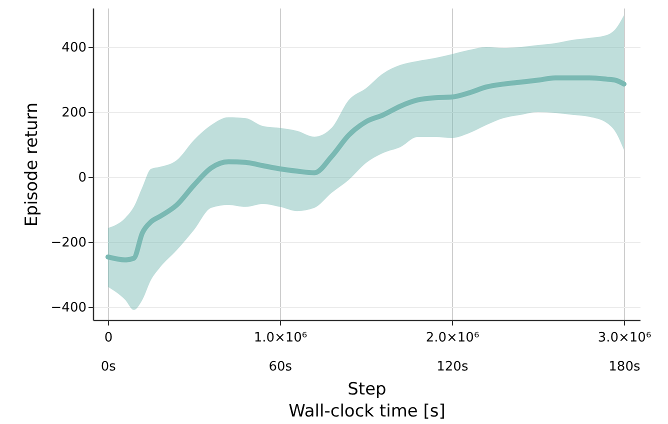 The height and width of the screenshot is (424, 668). I want to click on y-axis-title: Episode return, so click(32, 164).